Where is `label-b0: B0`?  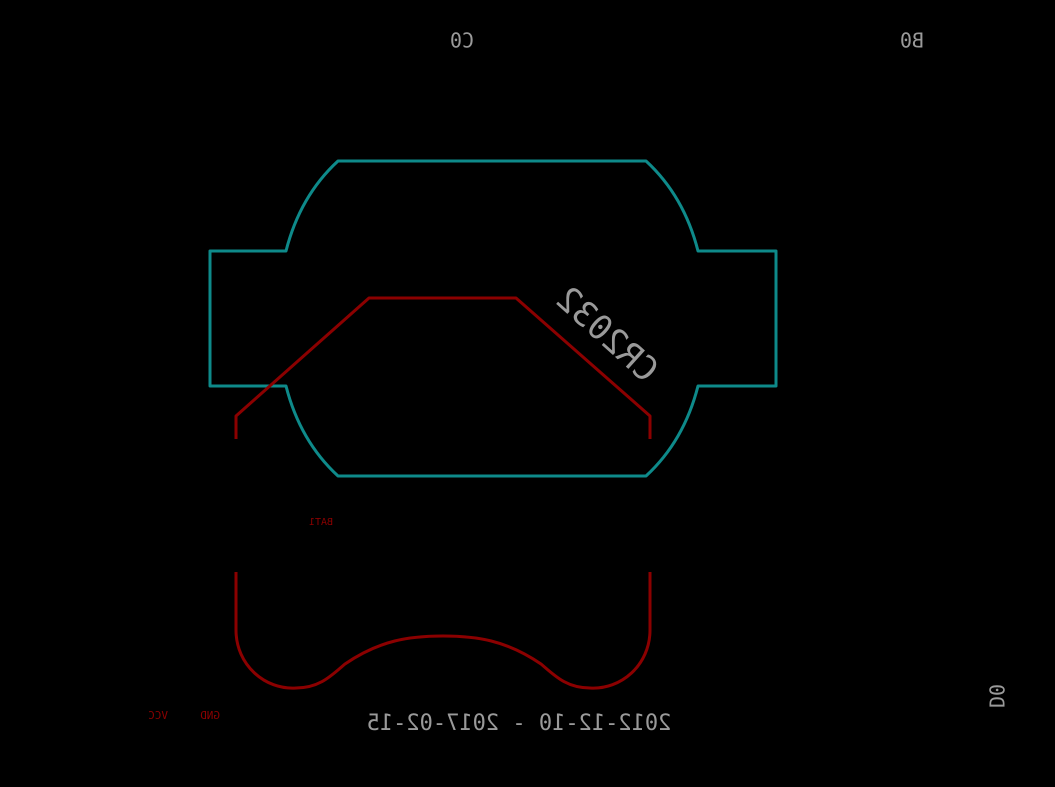 label-b0: B0 is located at coordinates (912, 41).